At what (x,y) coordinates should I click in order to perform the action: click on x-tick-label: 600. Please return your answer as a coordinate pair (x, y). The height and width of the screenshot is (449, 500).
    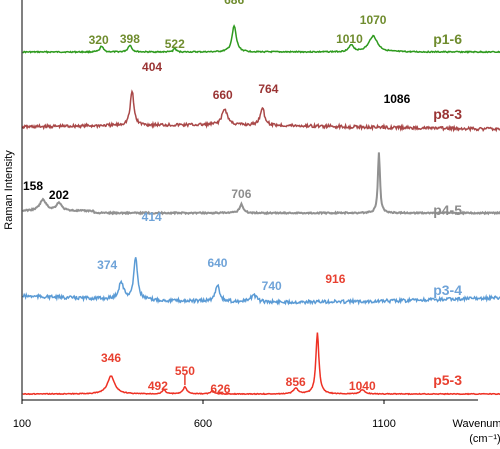
    Looking at the image, I should click on (203, 424).